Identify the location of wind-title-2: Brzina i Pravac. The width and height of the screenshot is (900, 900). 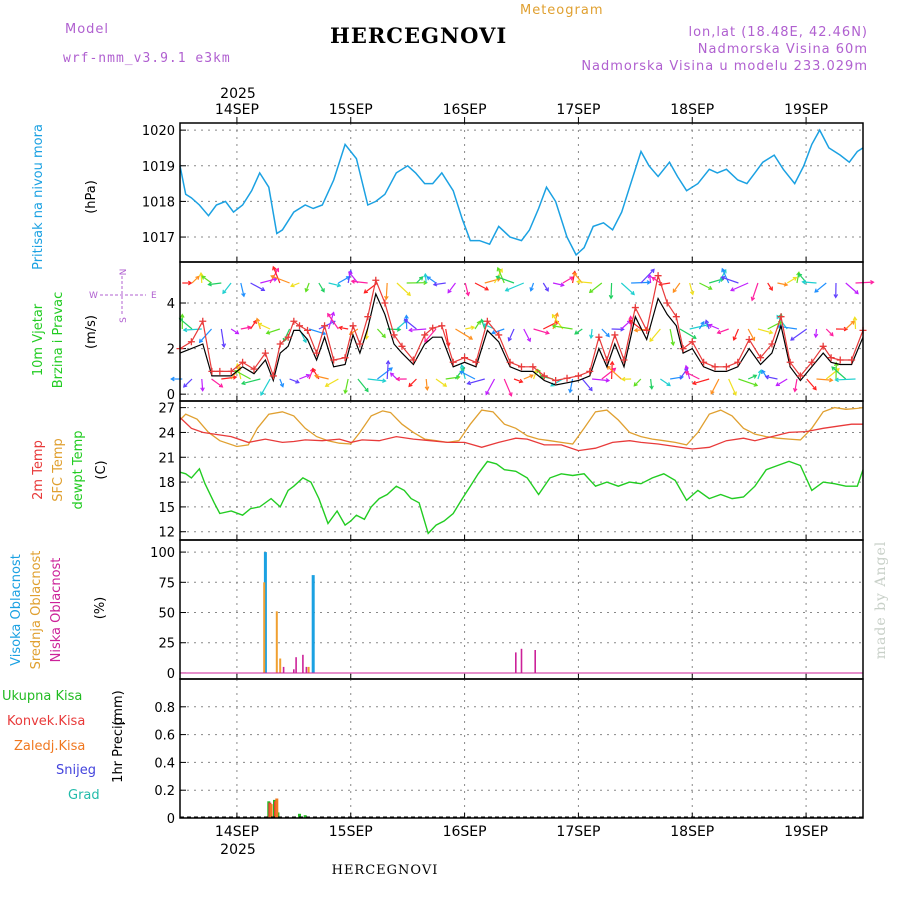
(58, 340).